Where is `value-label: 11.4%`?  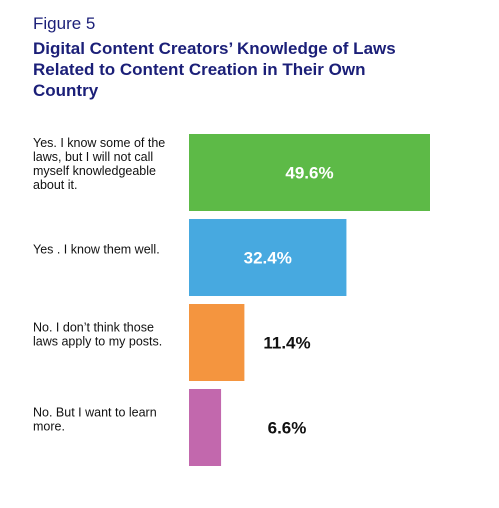
value-label: 11.4% is located at coordinates (286, 343).